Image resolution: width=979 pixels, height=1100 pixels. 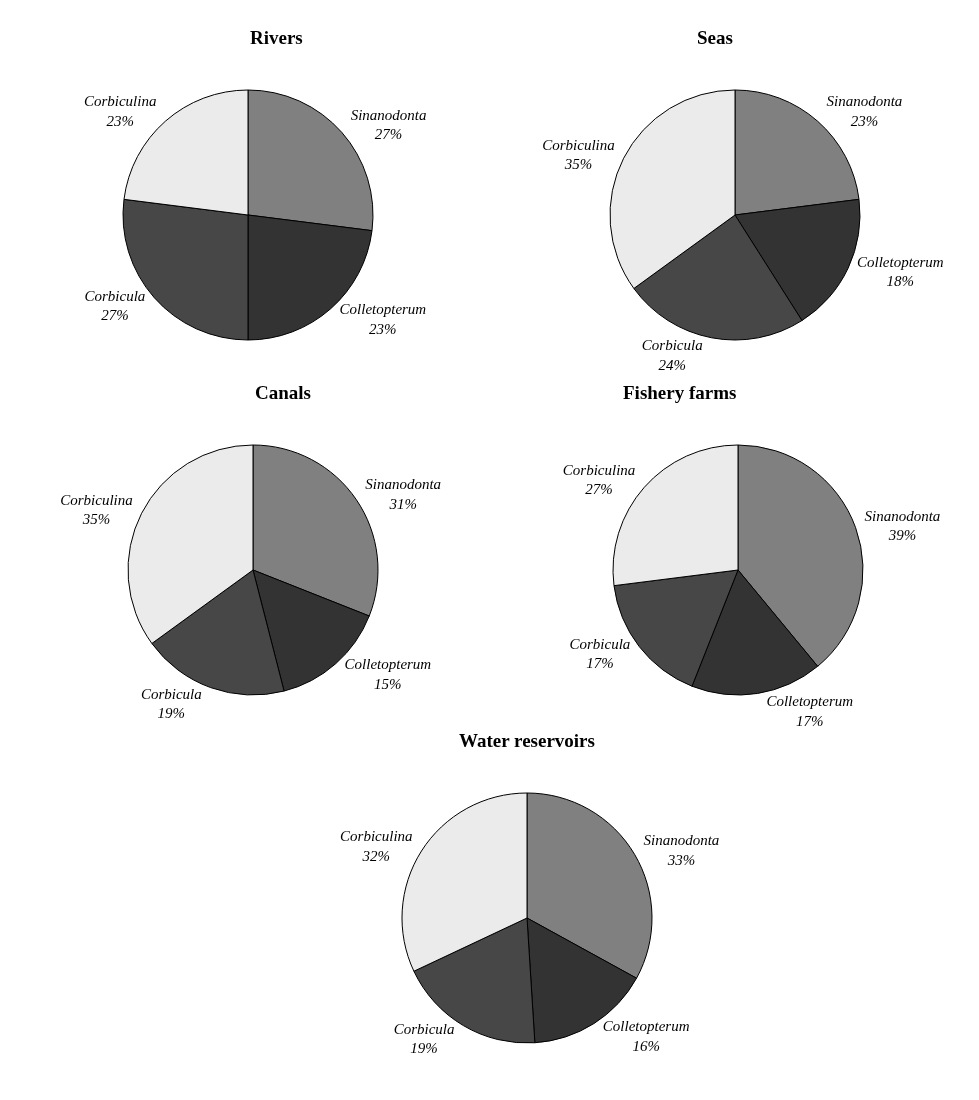 I want to click on chart-title: Seas, so click(x=715, y=37).